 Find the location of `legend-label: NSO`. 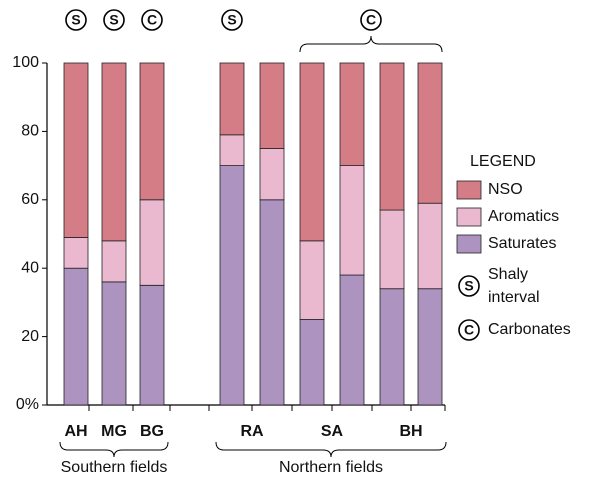

legend-label: NSO is located at coordinates (505, 189).